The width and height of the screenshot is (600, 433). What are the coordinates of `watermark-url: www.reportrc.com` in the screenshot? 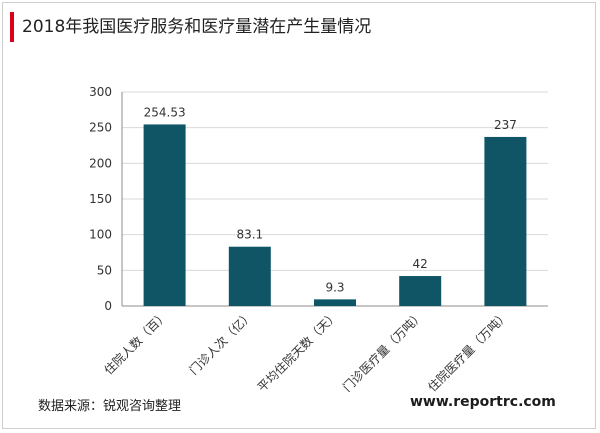 It's located at (483, 402).